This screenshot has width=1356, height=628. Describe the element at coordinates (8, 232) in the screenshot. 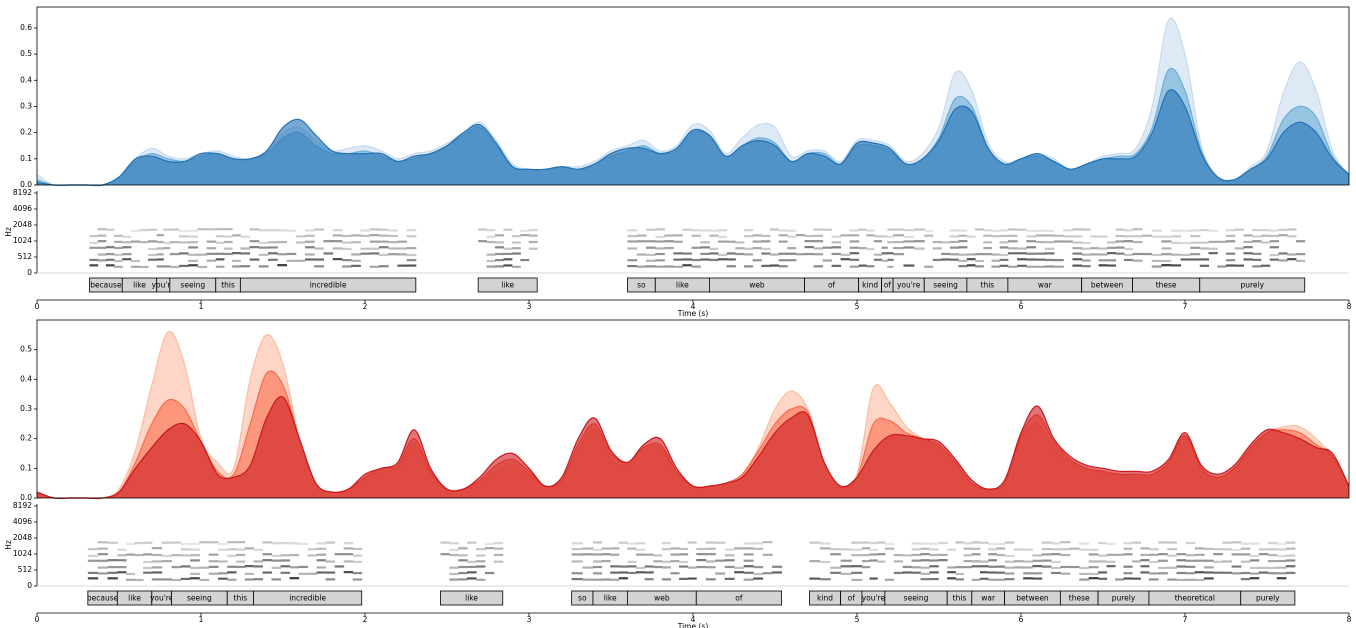

I see `spectrogram-y-label: Hz` at that location.